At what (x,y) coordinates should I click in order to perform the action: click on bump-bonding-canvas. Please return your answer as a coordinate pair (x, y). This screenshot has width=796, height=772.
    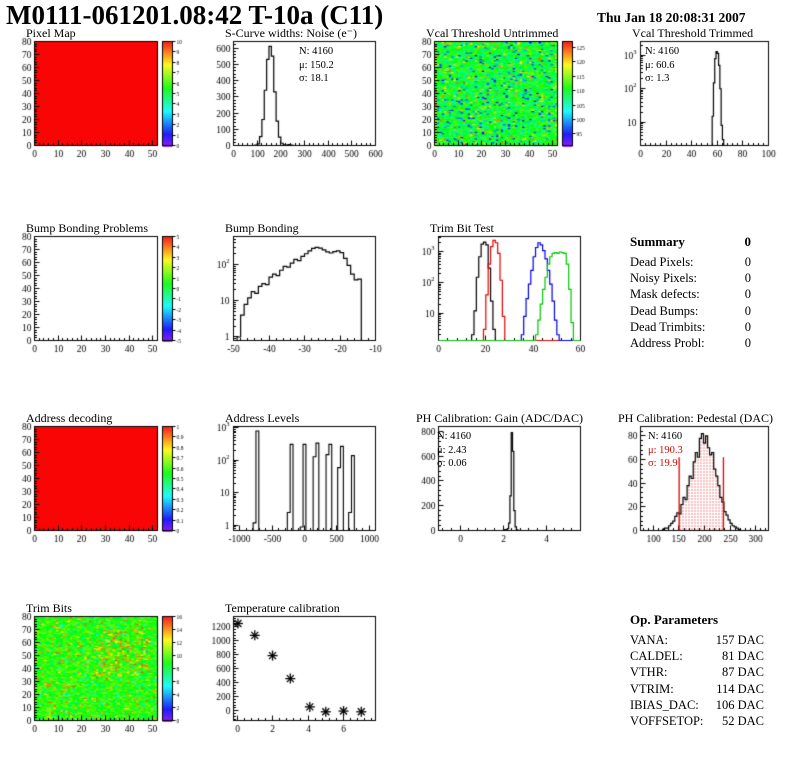
    Looking at the image, I should click on (303, 293).